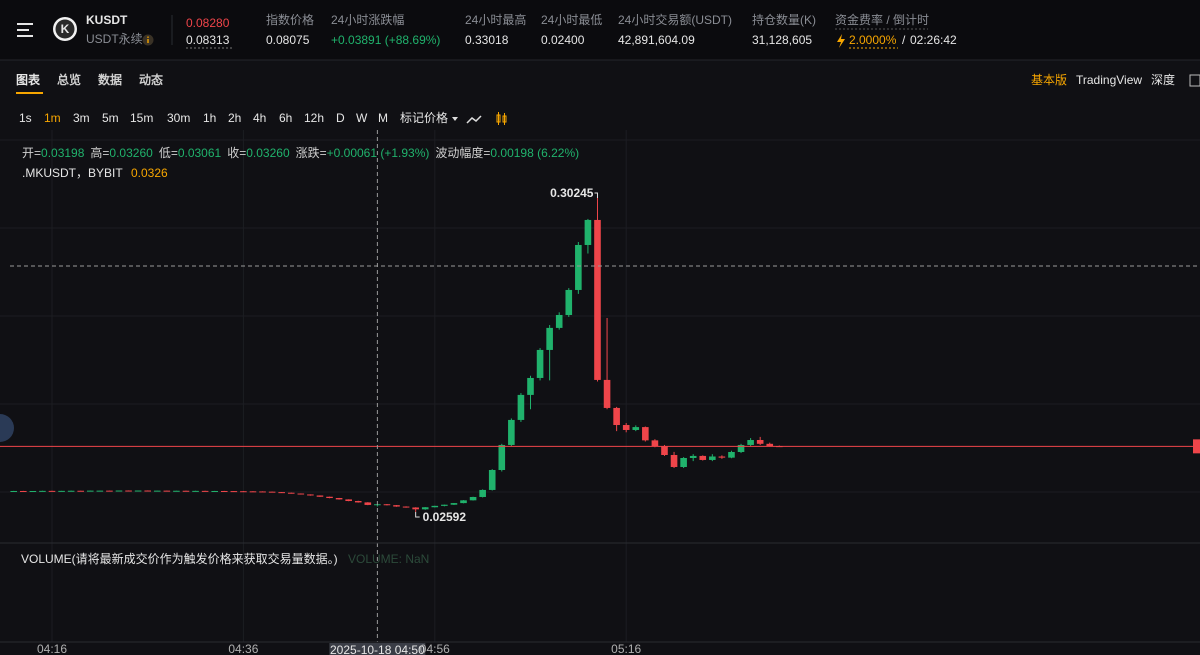 The image size is (1200, 655). I want to click on interval: 1h, so click(209, 118).